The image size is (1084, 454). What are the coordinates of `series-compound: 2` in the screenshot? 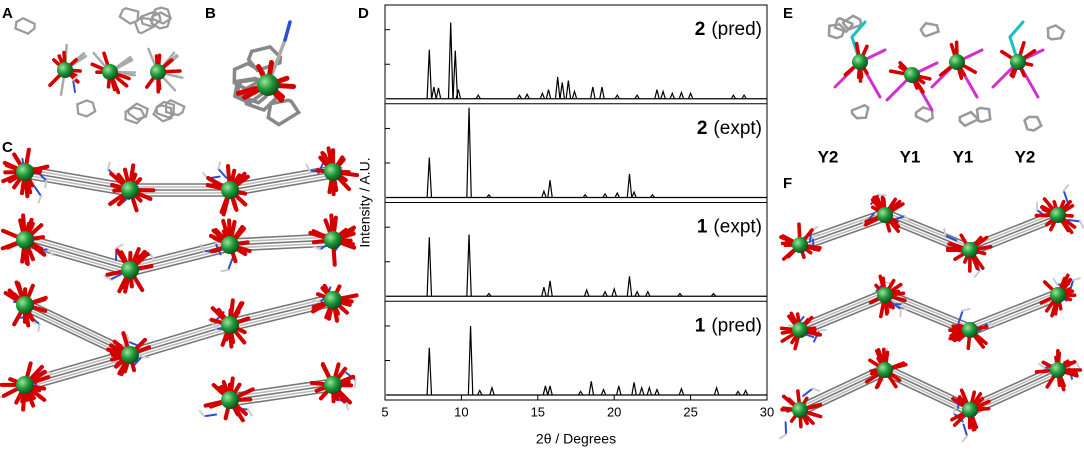 It's located at (700, 29).